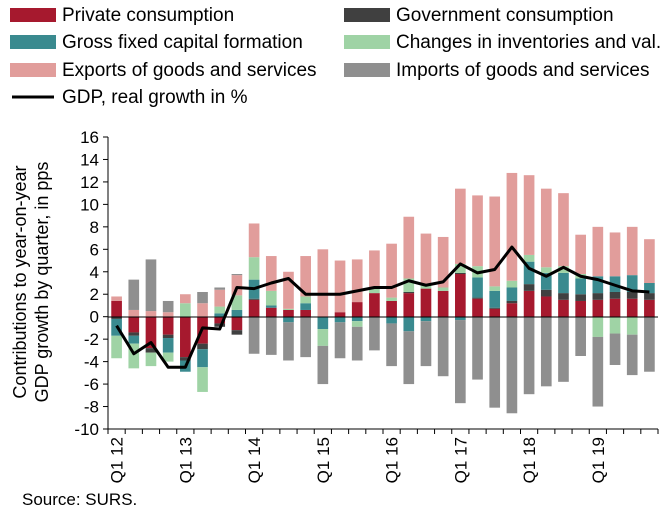  Describe the element at coordinates (528, 42) in the screenshot. I see `legend-label-changes-in-inventories-and-val: Changes in inventories and val.` at that location.